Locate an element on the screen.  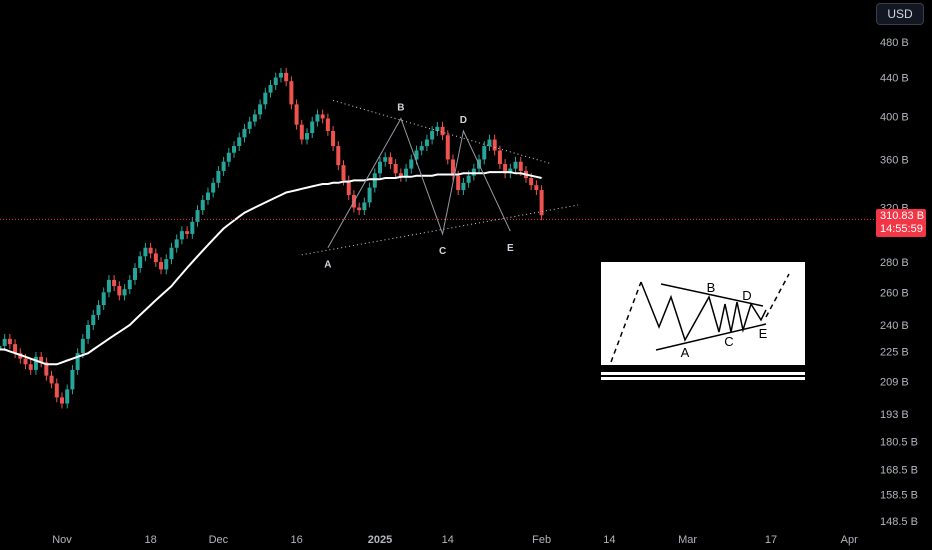
wave-label-b: B is located at coordinates (400, 107).